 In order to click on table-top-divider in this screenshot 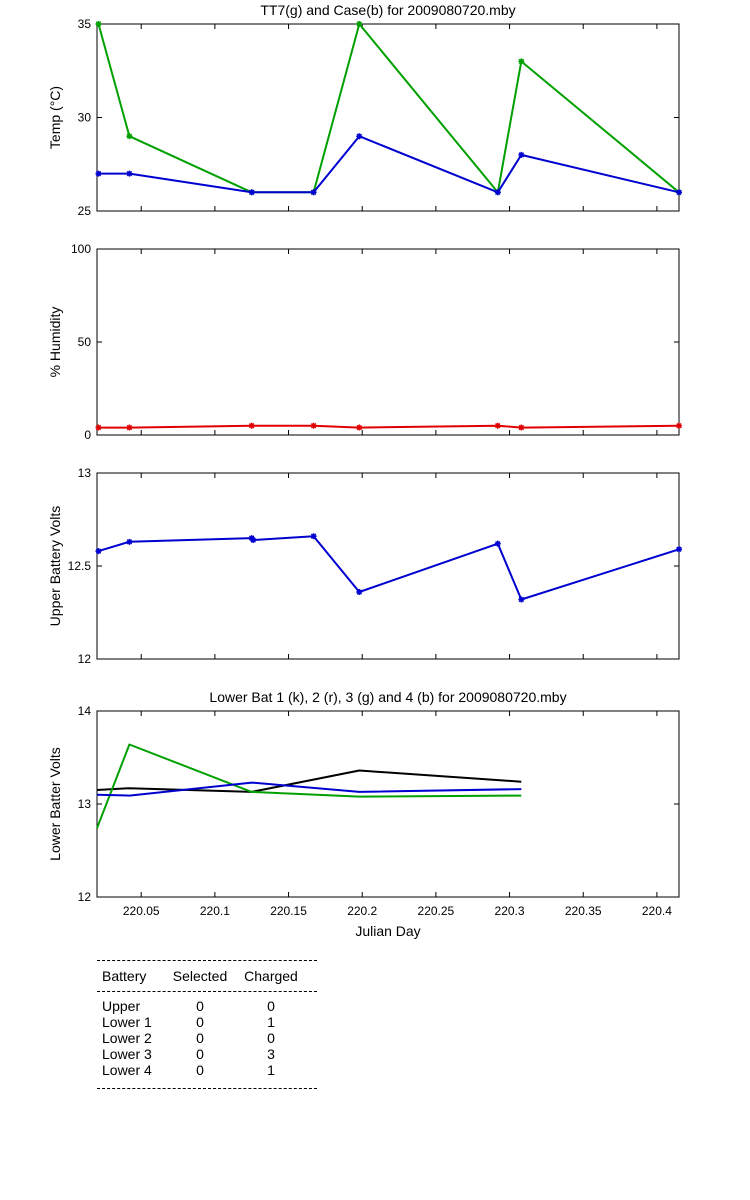, I will do `click(207, 960)`.